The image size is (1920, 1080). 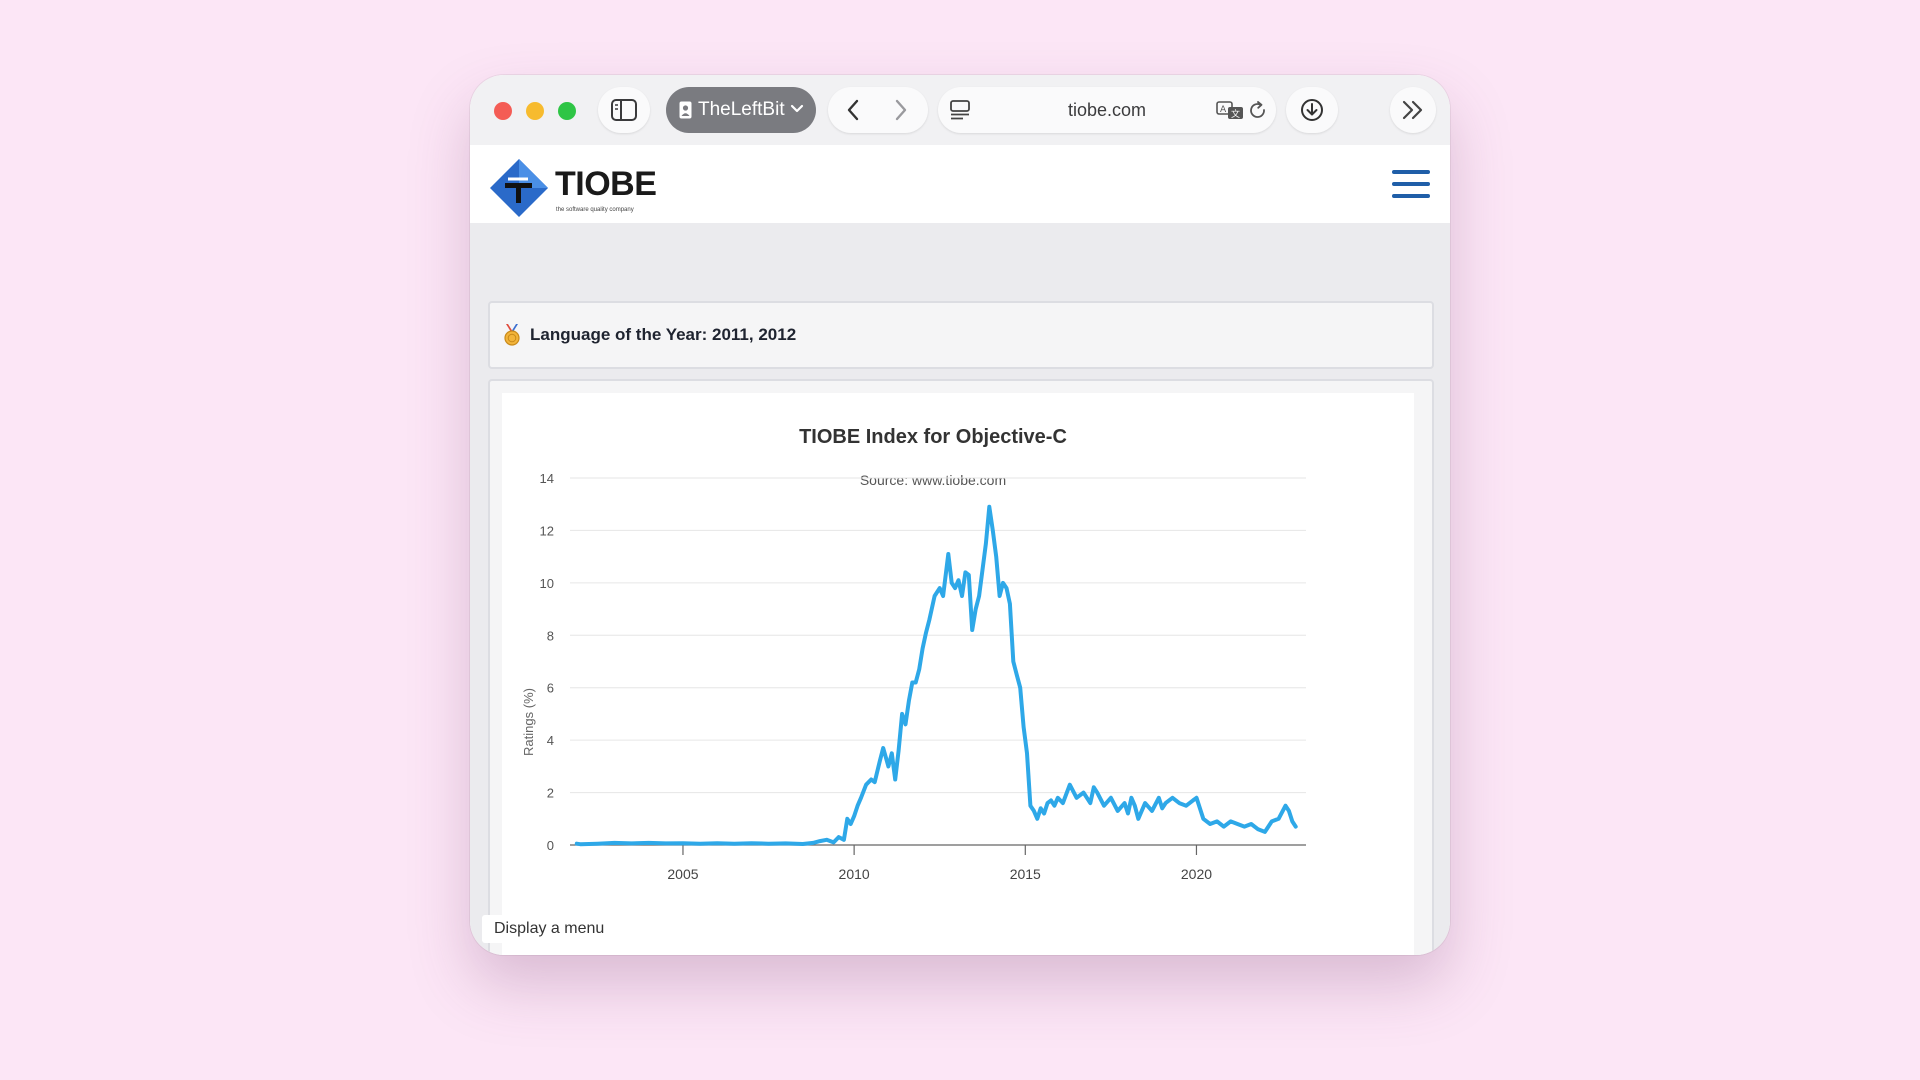 I want to click on double-chevron-right-icon, so click(x=1412, y=110).